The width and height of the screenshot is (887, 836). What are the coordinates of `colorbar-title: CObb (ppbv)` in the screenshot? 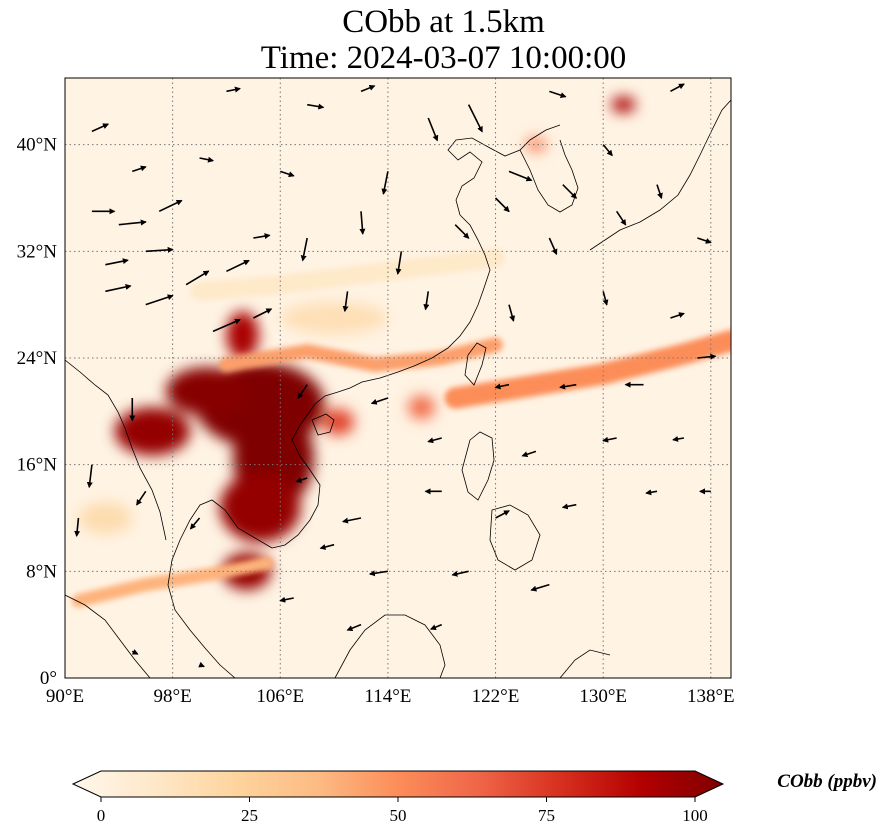 It's located at (827, 781).